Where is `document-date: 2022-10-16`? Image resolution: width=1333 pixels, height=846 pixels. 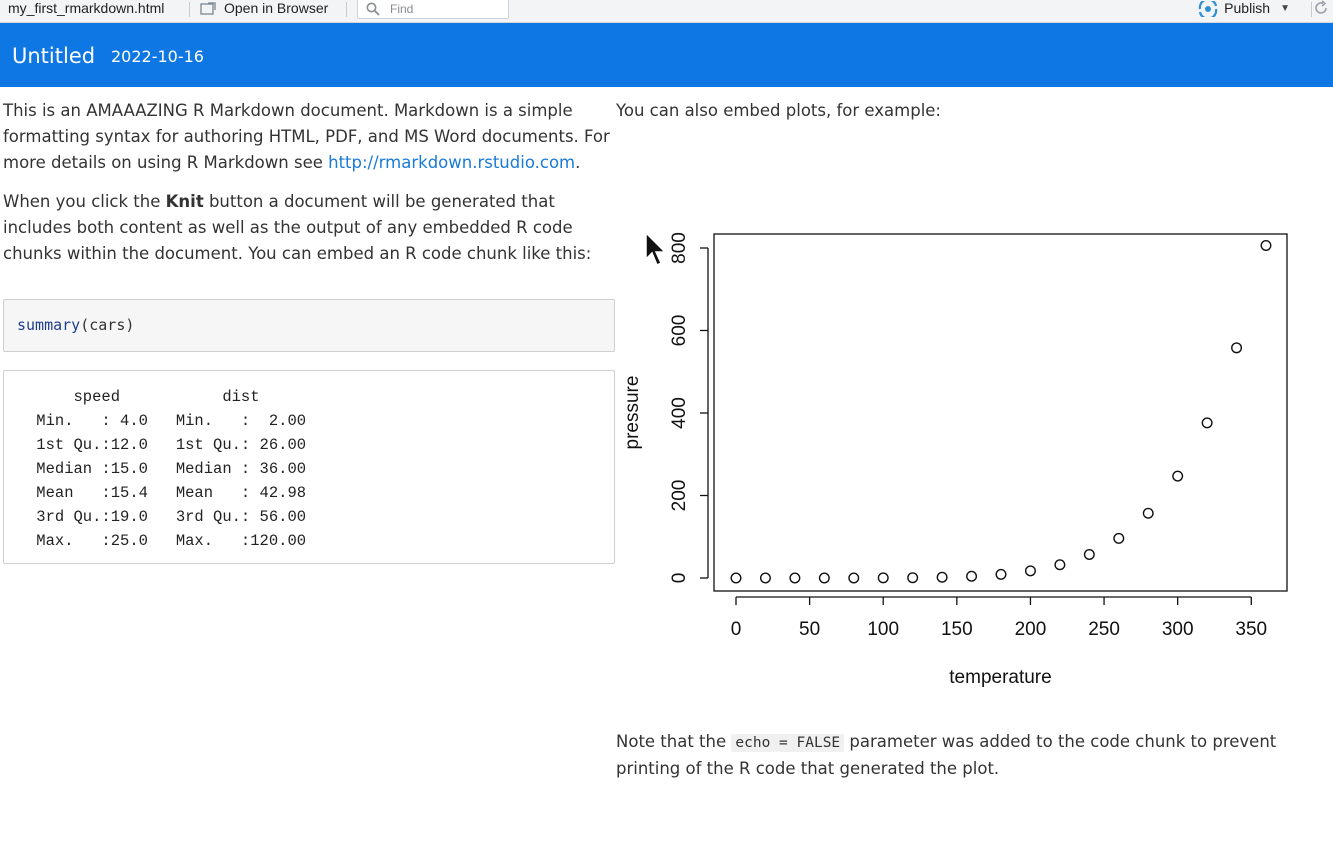 document-date: 2022-10-16 is located at coordinates (157, 56).